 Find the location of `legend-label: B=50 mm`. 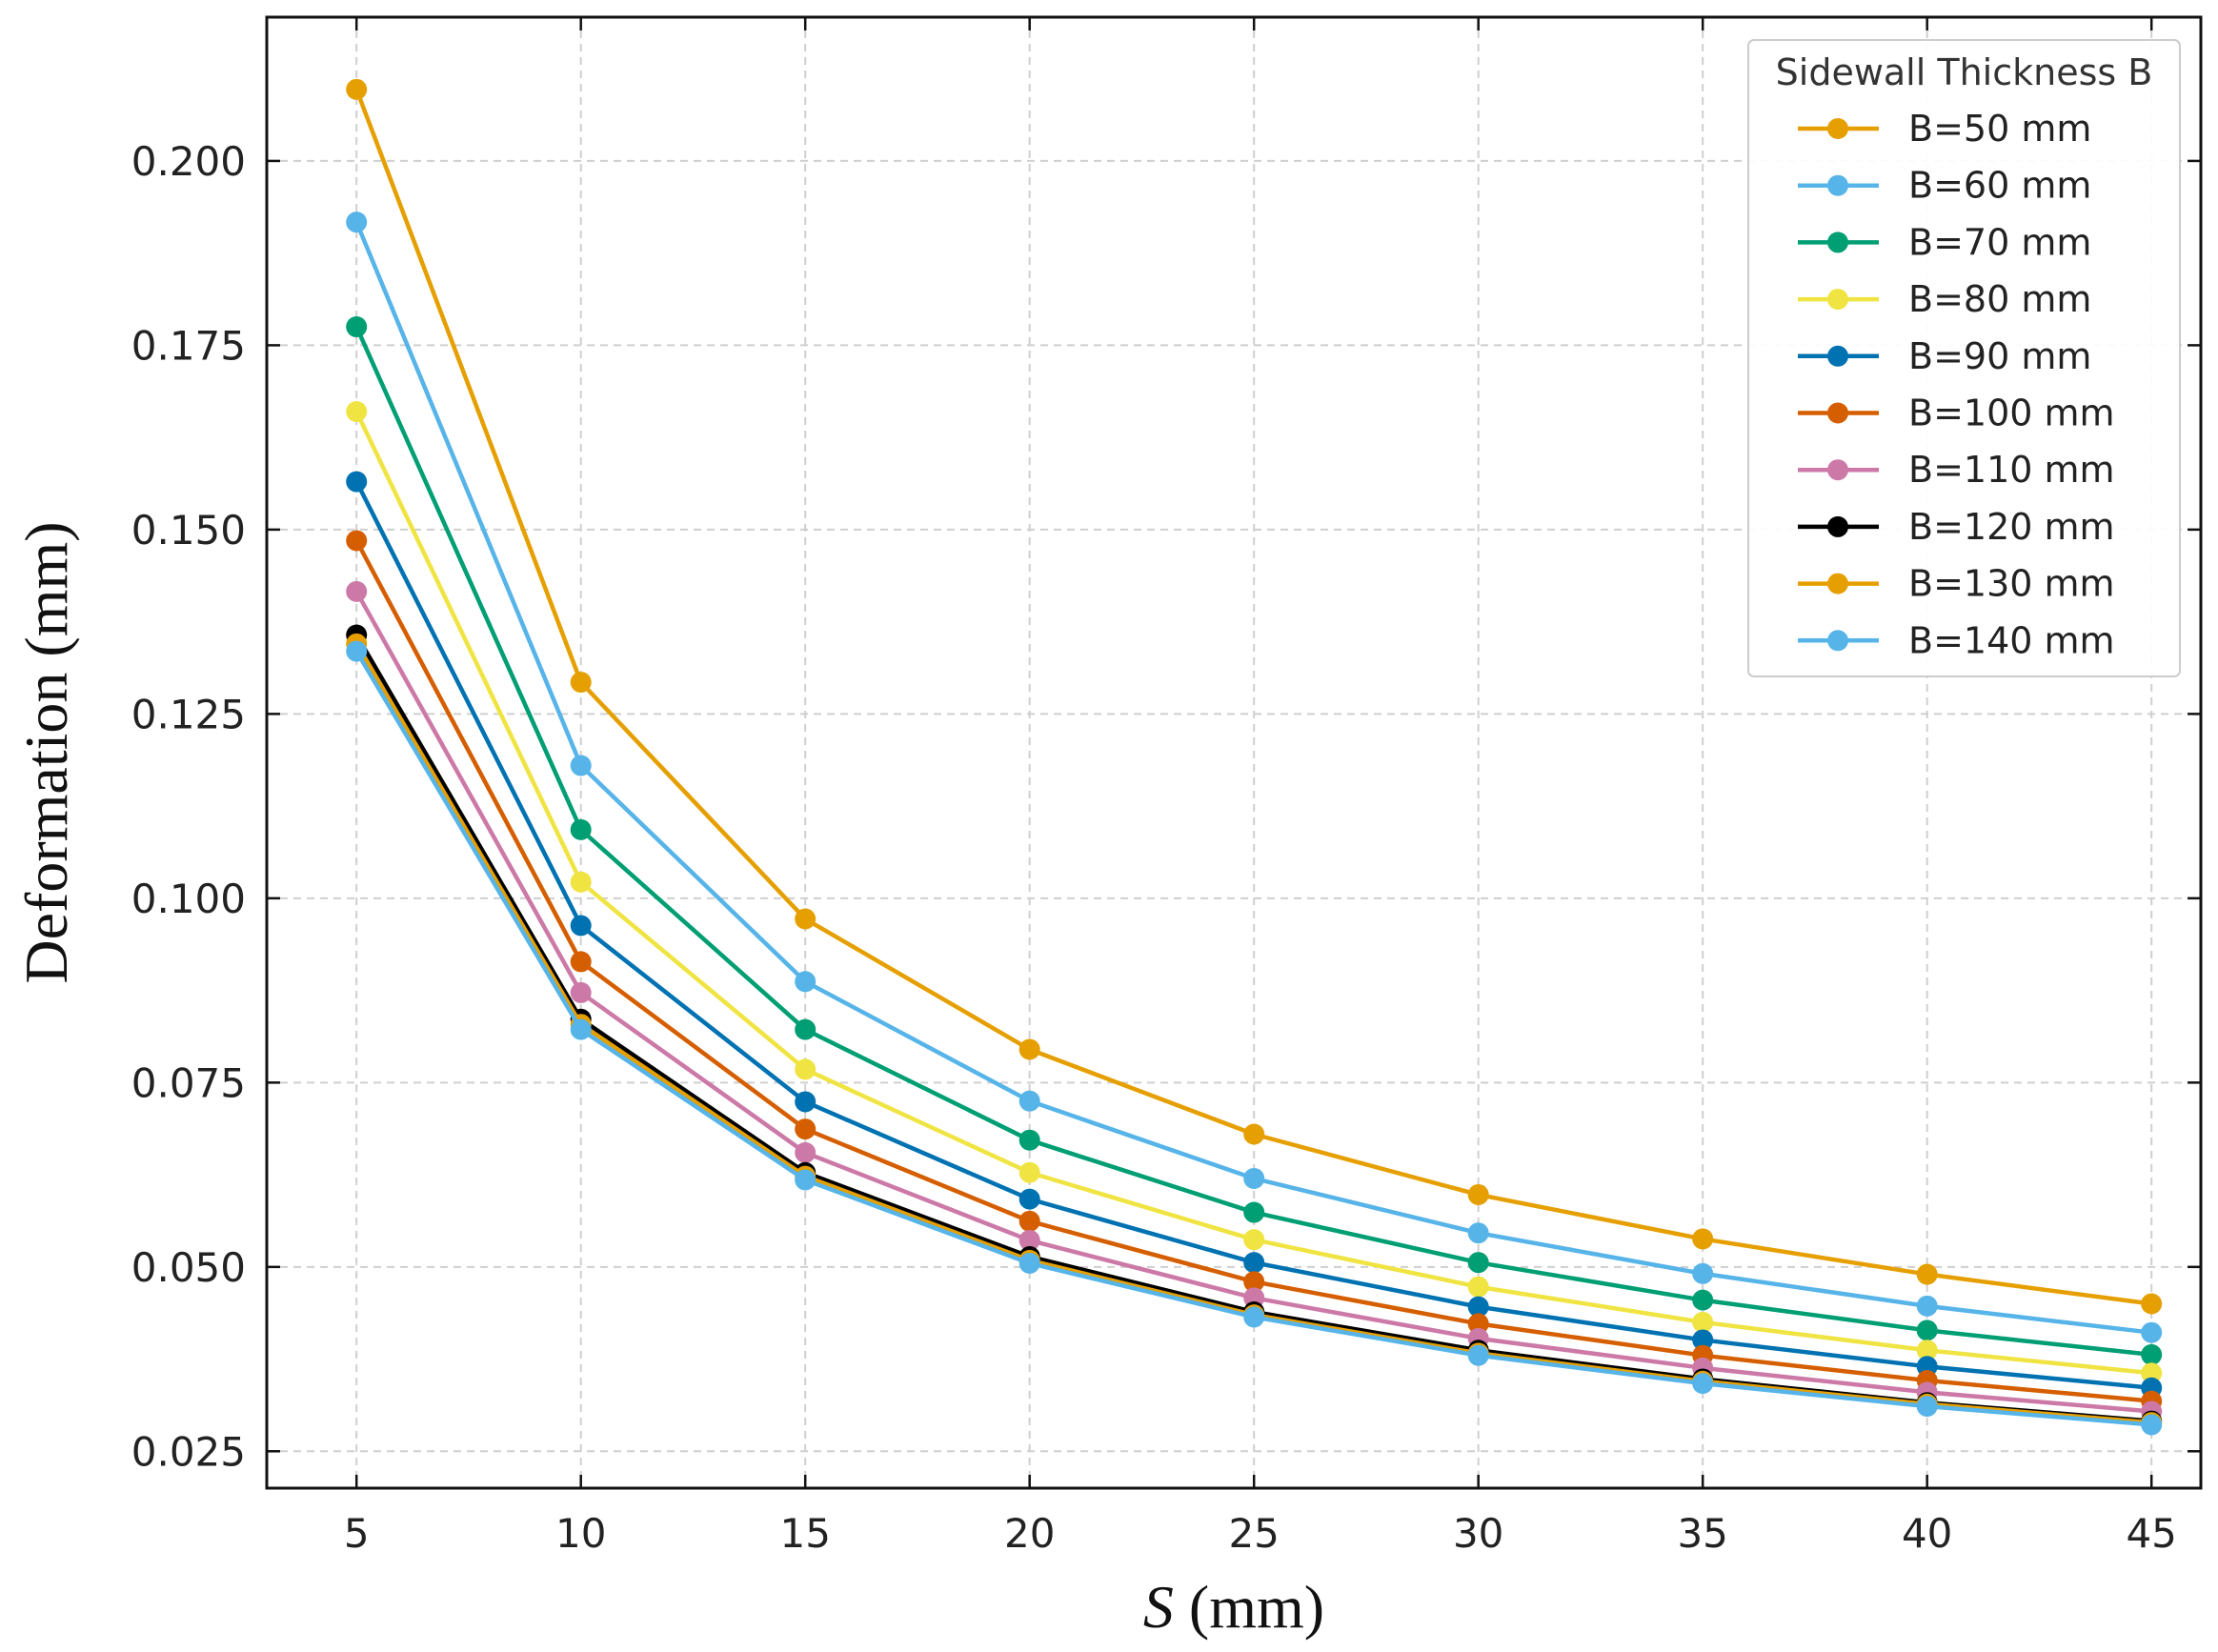

legend-label: B=50 mm is located at coordinates (1999, 129).